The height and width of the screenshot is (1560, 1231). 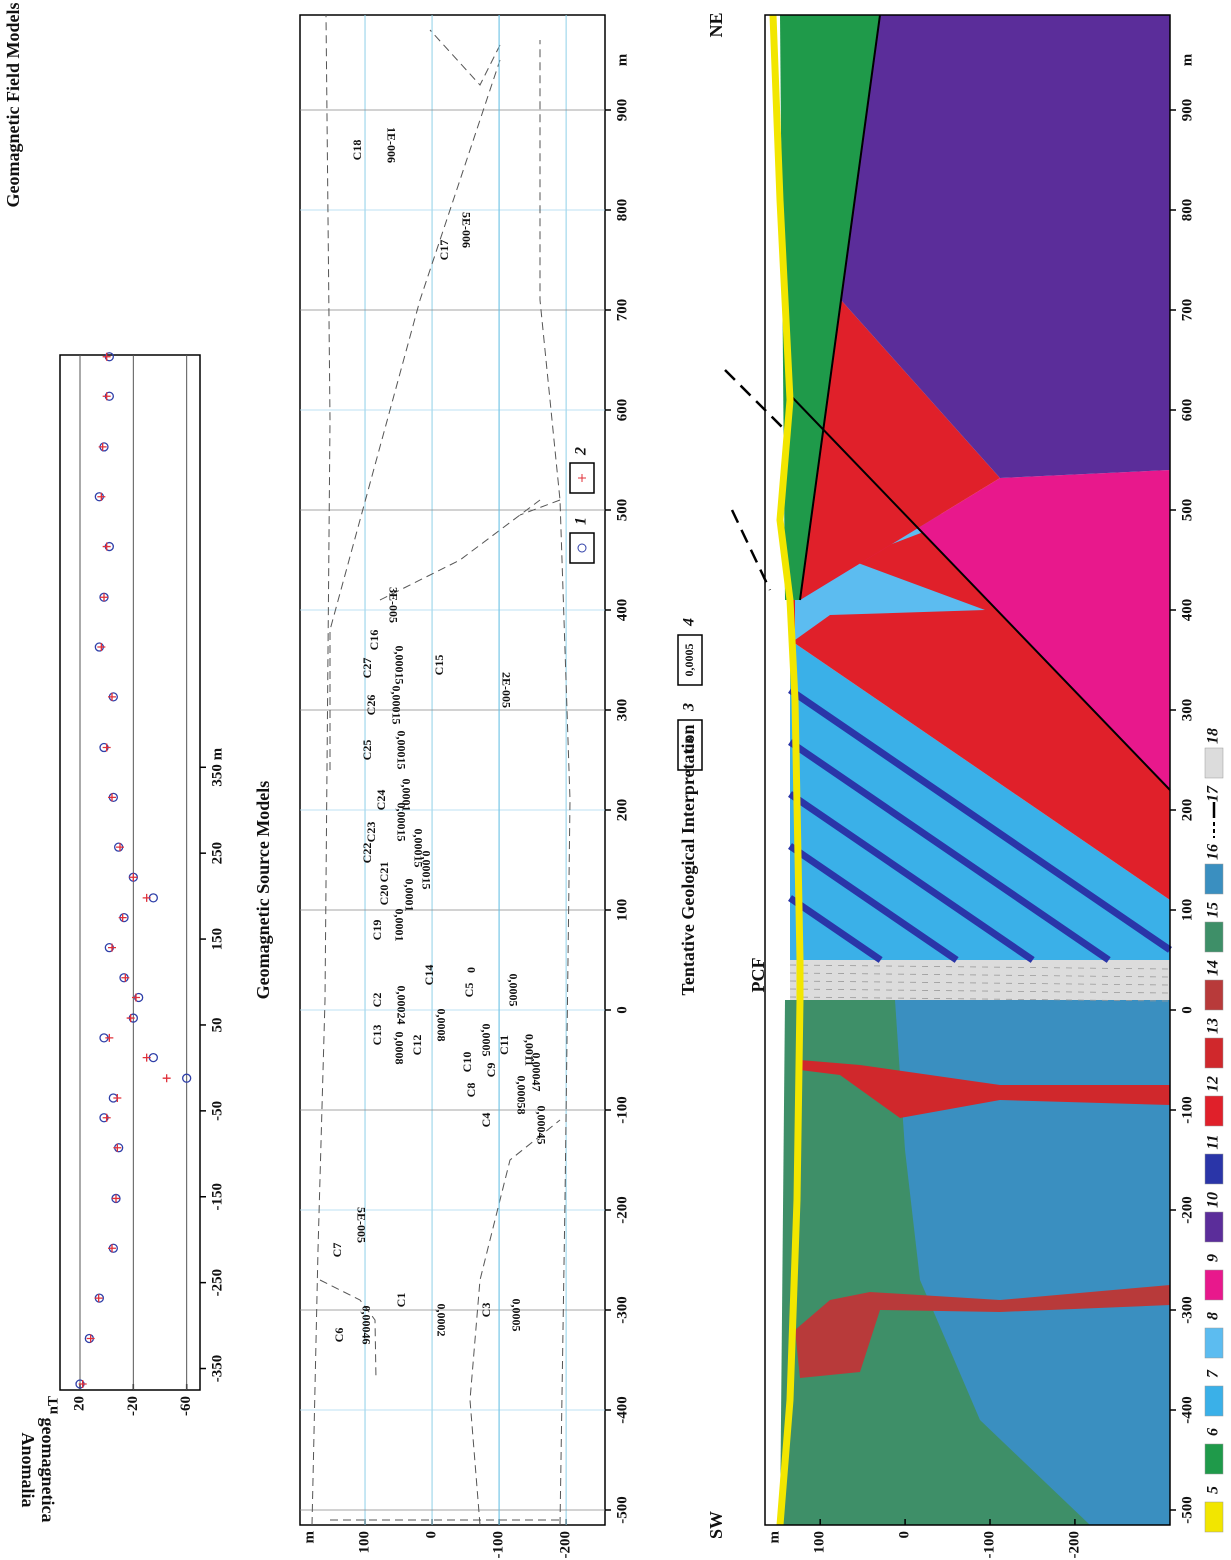 I want to click on x-tick-label: 400, so click(x=622, y=610).